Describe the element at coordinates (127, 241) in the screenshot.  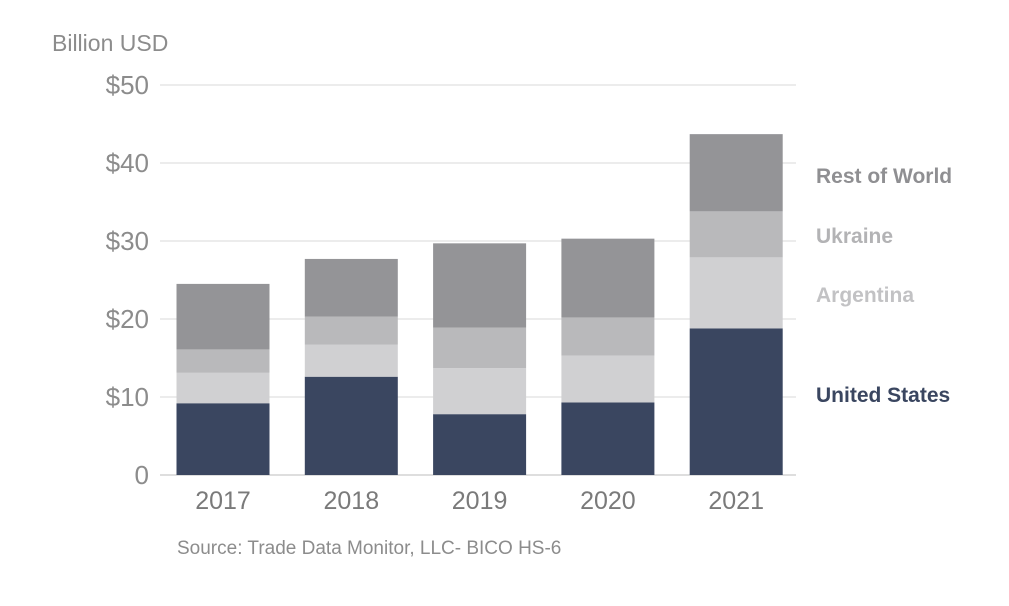
I see `y-tick-label: $30` at that location.